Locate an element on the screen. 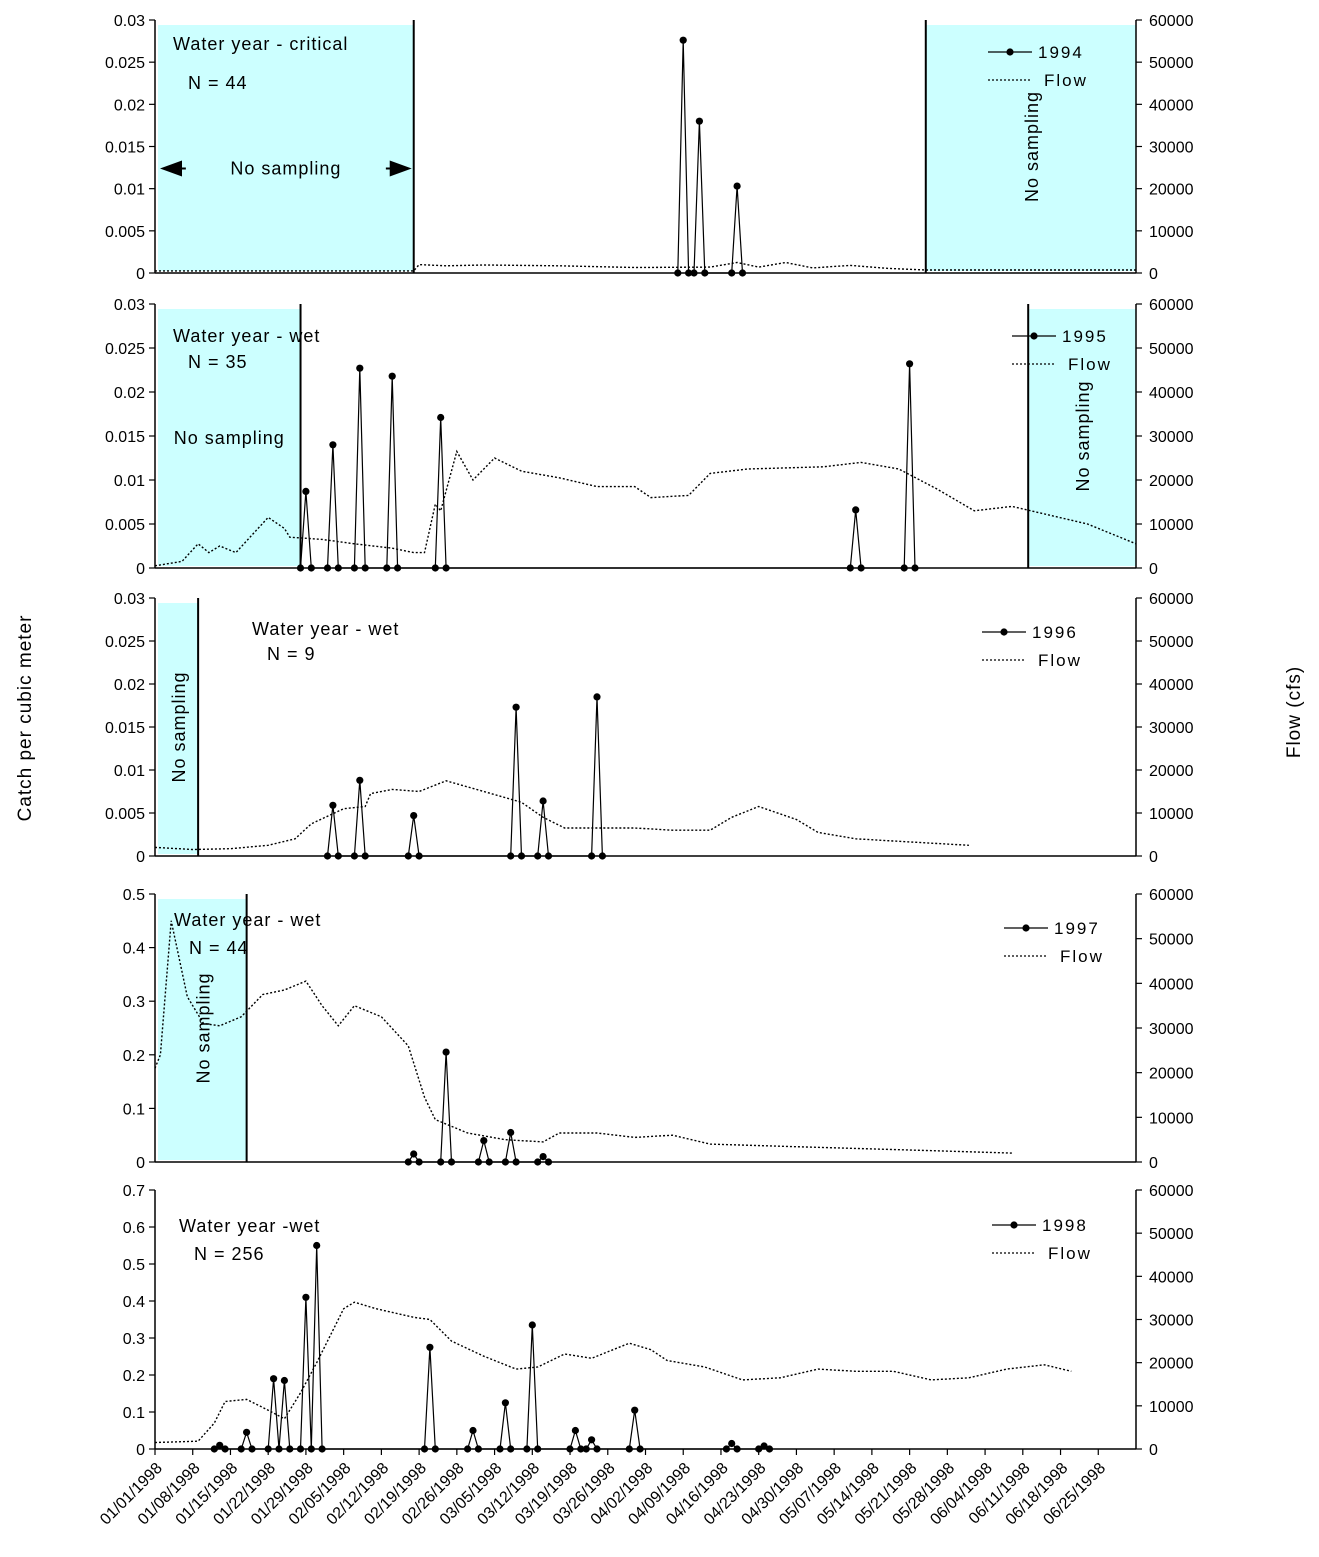  arrow-right-icon is located at coordinates (400, 168).